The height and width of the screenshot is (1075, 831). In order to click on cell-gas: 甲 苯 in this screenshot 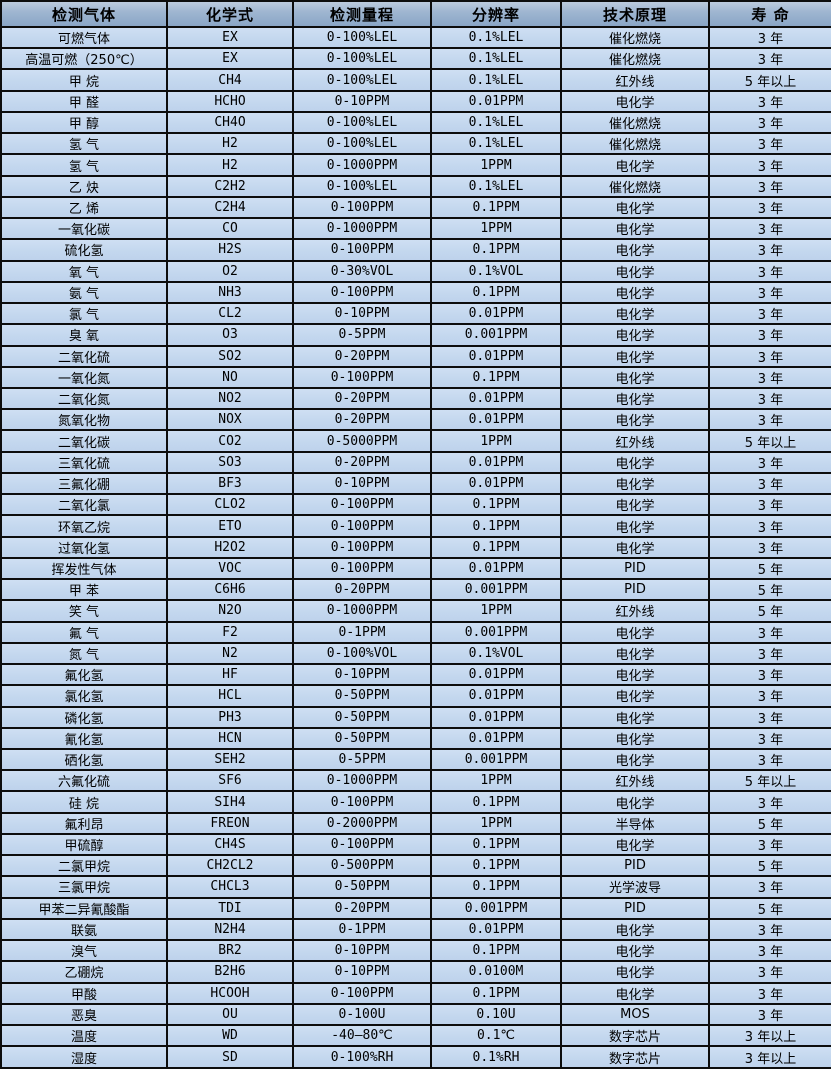, I will do `click(84, 590)`.